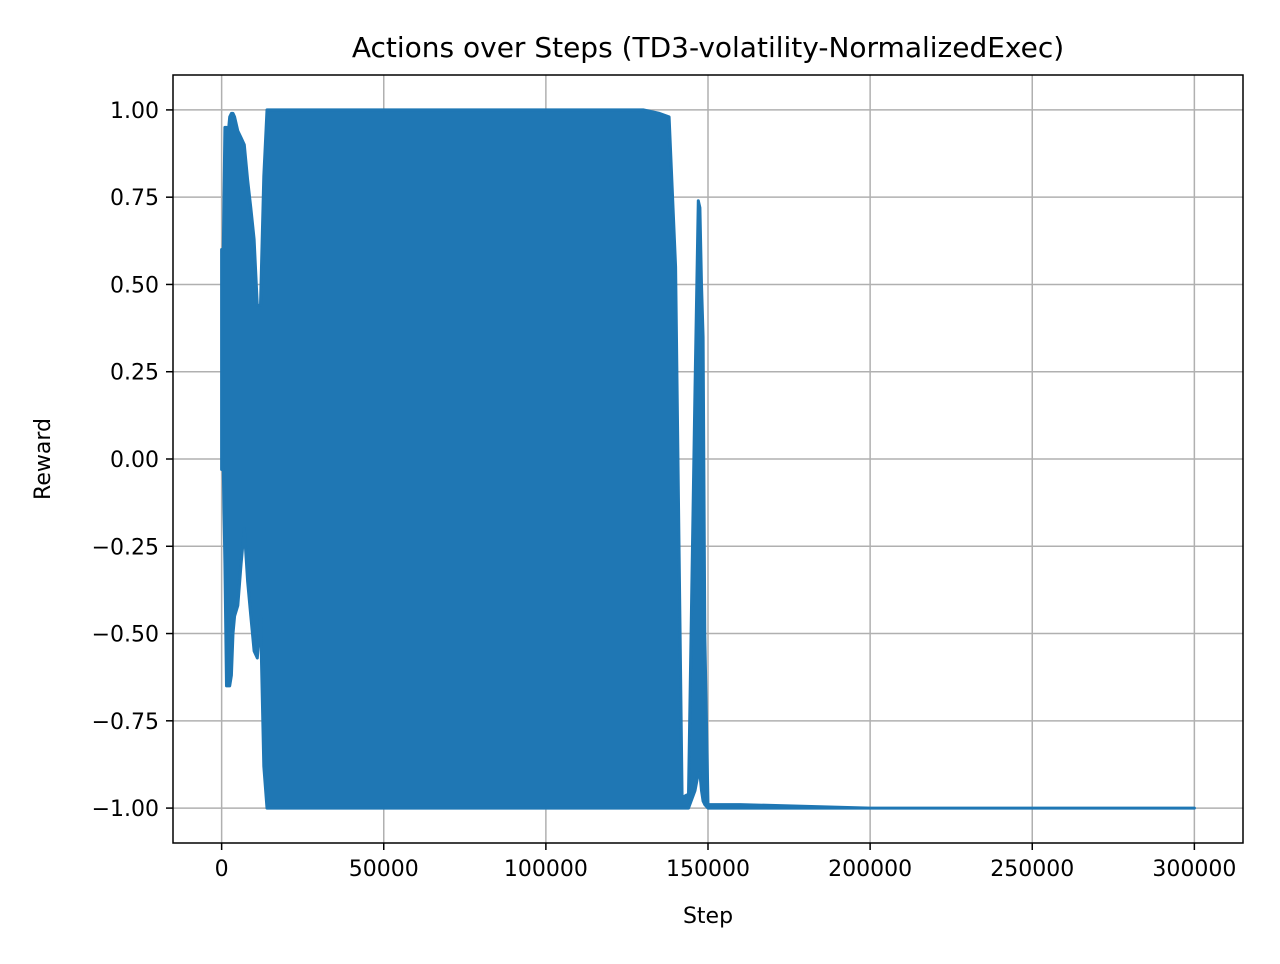 The image size is (1280, 964). What do you see at coordinates (708, 869) in the screenshot?
I see `x-tick-label: 150000` at bounding box center [708, 869].